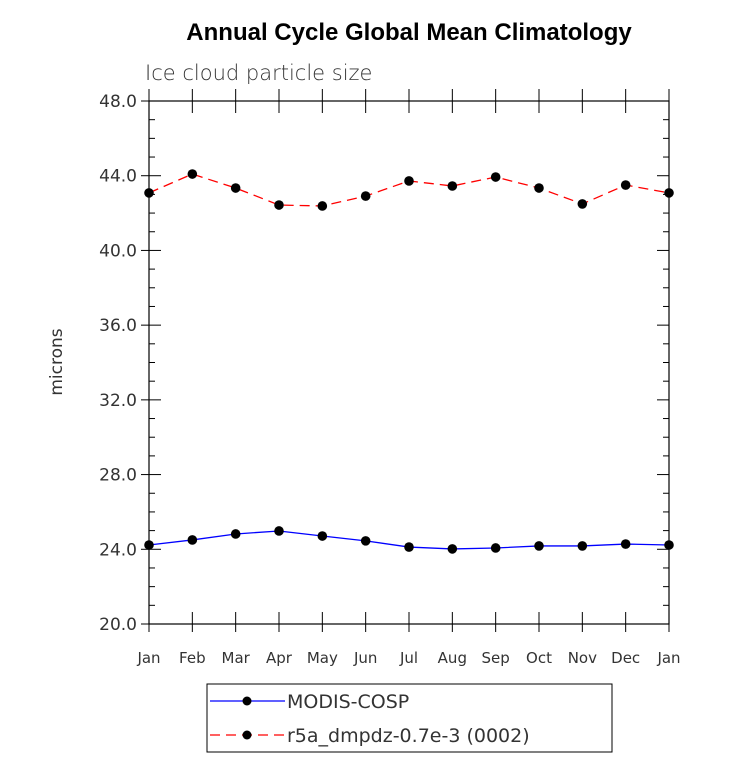 The image size is (733, 774). I want to click on legend-label-modis: MODIS-COSP, so click(348, 702).